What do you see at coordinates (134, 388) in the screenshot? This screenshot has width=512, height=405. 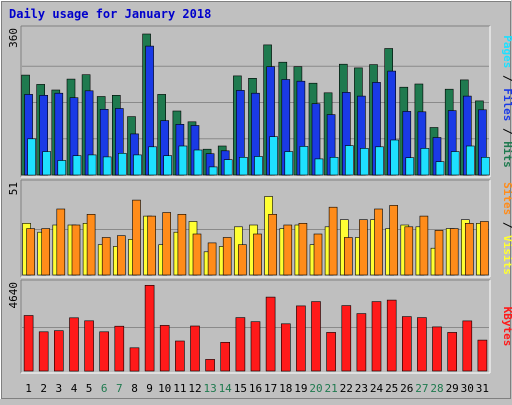 I see `day-label-8: 8` at bounding box center [134, 388].